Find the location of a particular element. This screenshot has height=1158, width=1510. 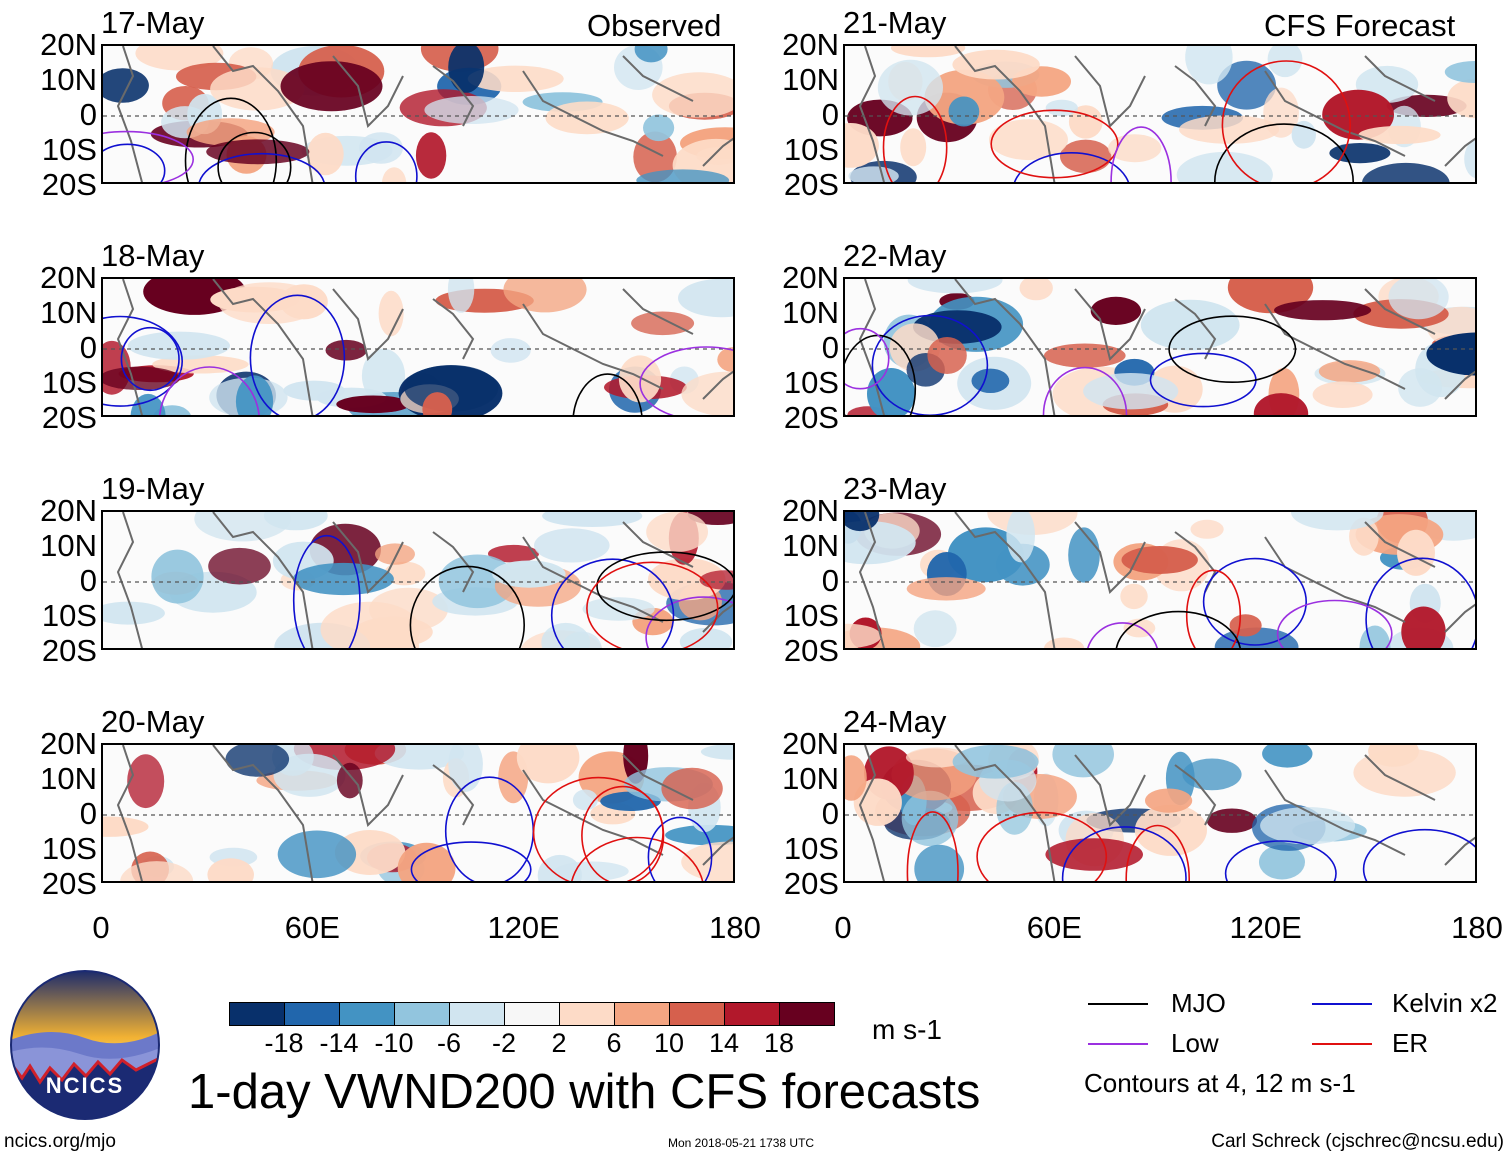

longitude-label: 180 is located at coordinates (735, 927).